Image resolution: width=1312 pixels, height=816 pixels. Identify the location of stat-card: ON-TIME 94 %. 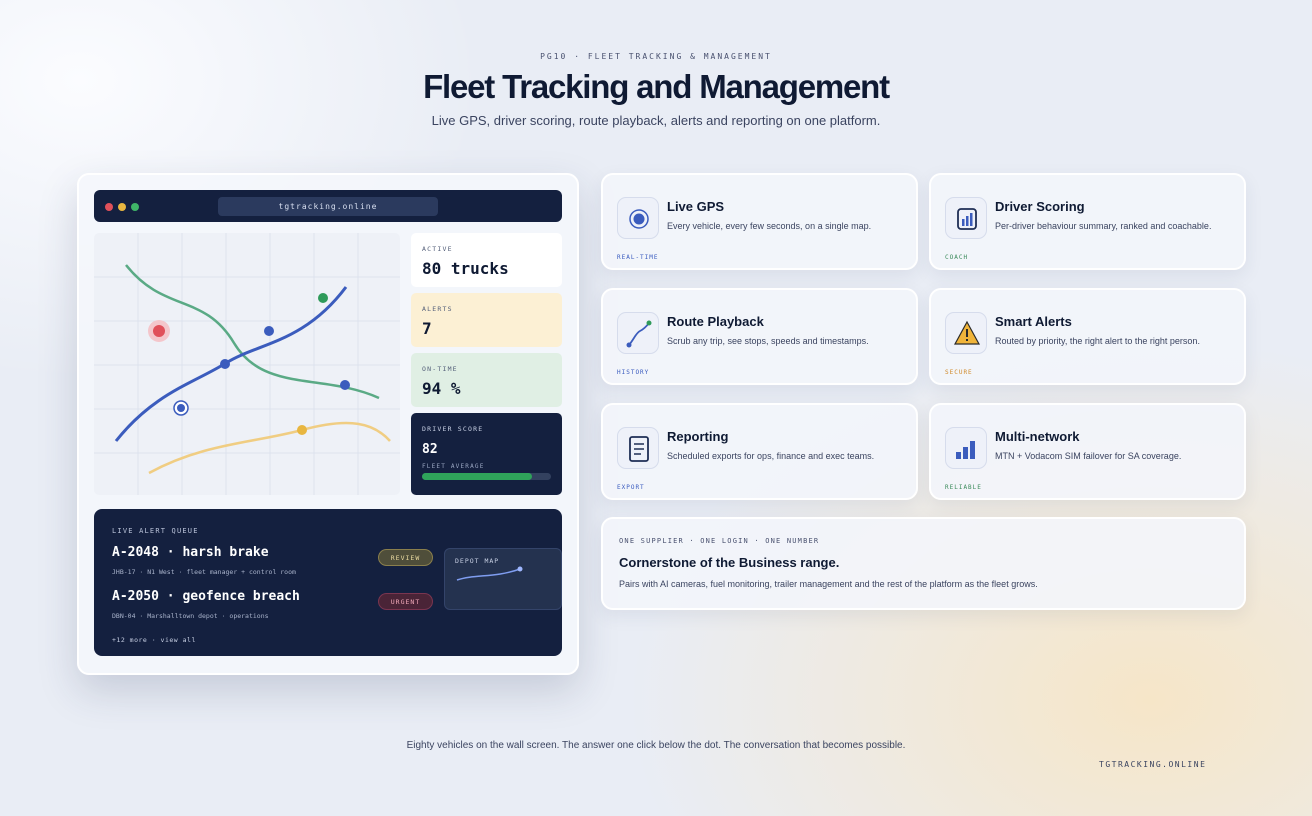
(486, 380).